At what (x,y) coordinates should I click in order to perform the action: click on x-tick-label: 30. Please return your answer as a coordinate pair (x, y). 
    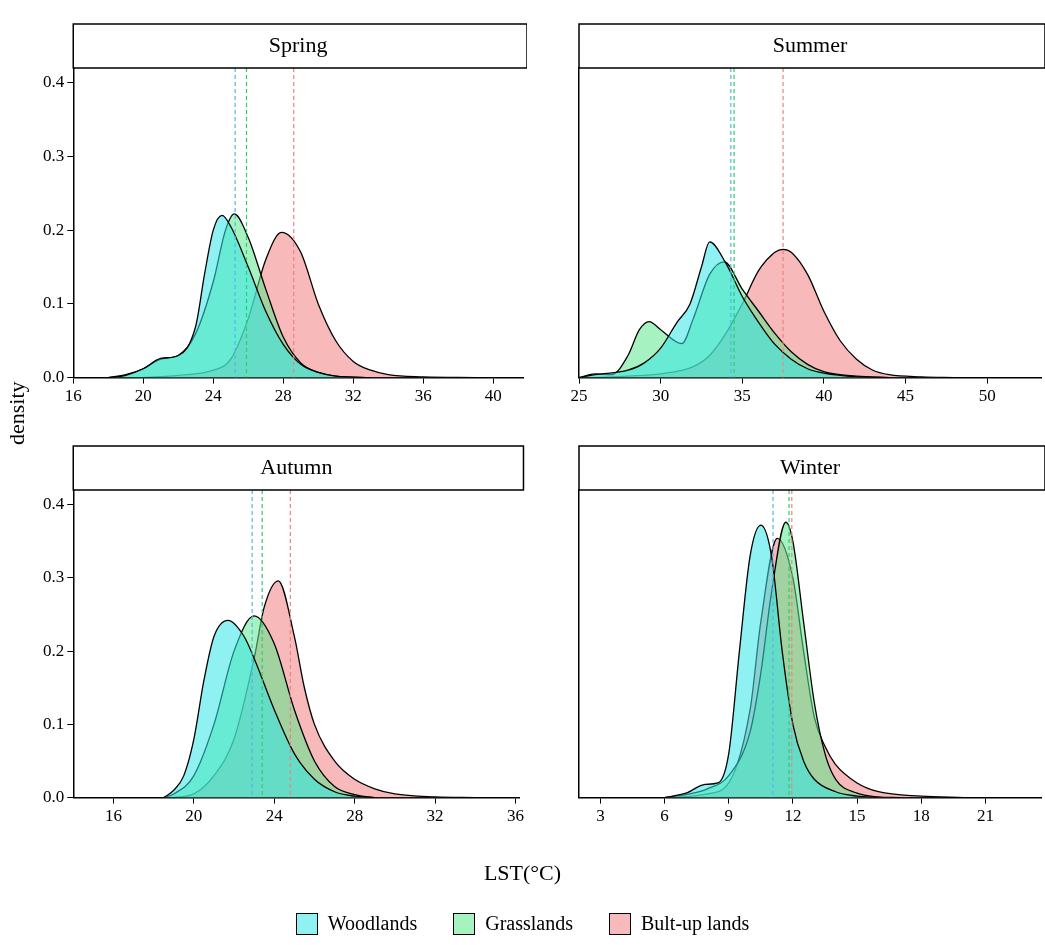
    Looking at the image, I should click on (661, 396).